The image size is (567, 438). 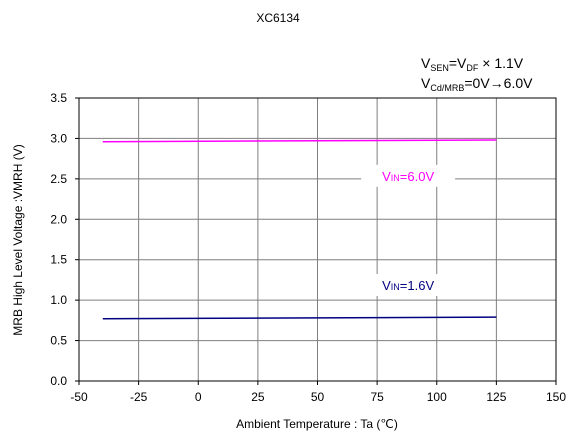 What do you see at coordinates (58, 98) in the screenshot?
I see `y-tick-label: 3.5` at bounding box center [58, 98].